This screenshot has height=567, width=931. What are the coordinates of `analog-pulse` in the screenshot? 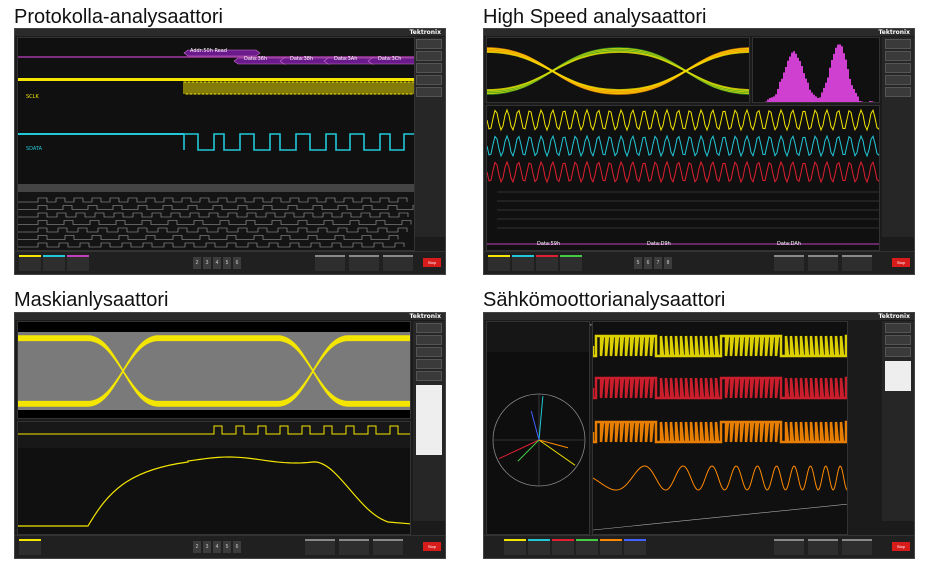 It's located at (214, 491).